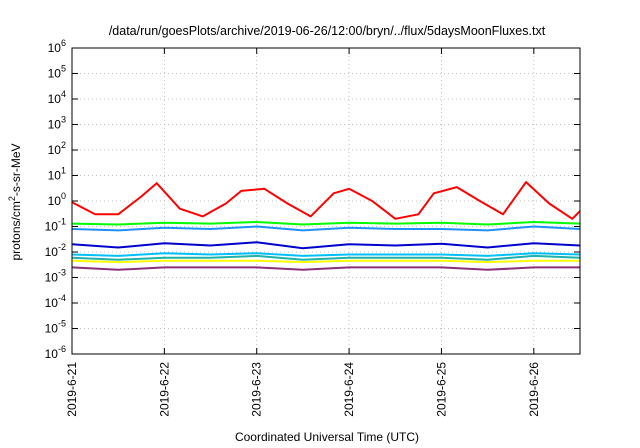  I want to click on y-tick-label-exp: 4, so click(63, 94).